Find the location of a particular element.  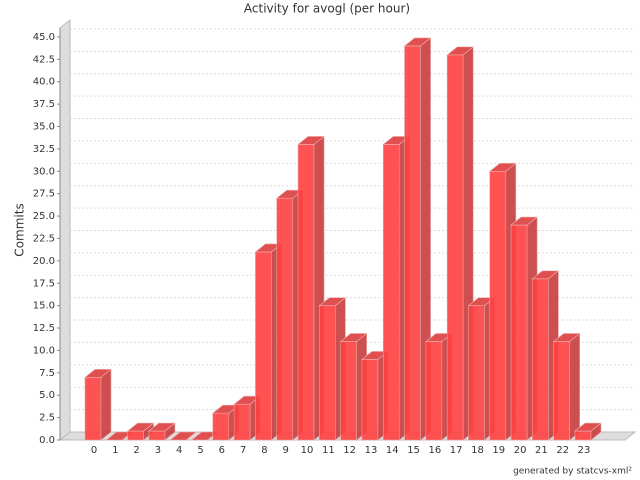

y-tick-label: 42.5 is located at coordinates (44, 59).